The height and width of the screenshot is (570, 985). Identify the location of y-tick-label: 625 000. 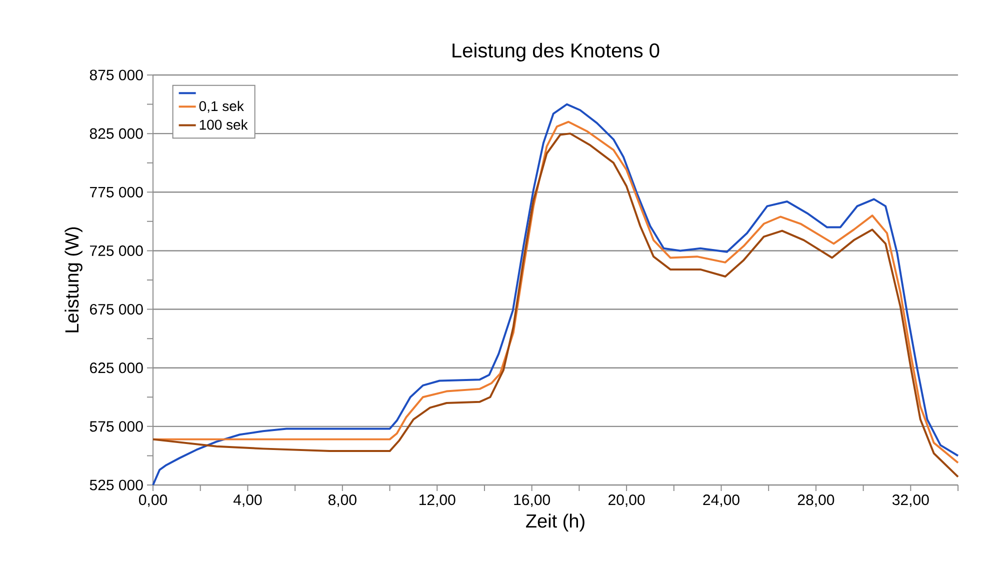
(116, 368).